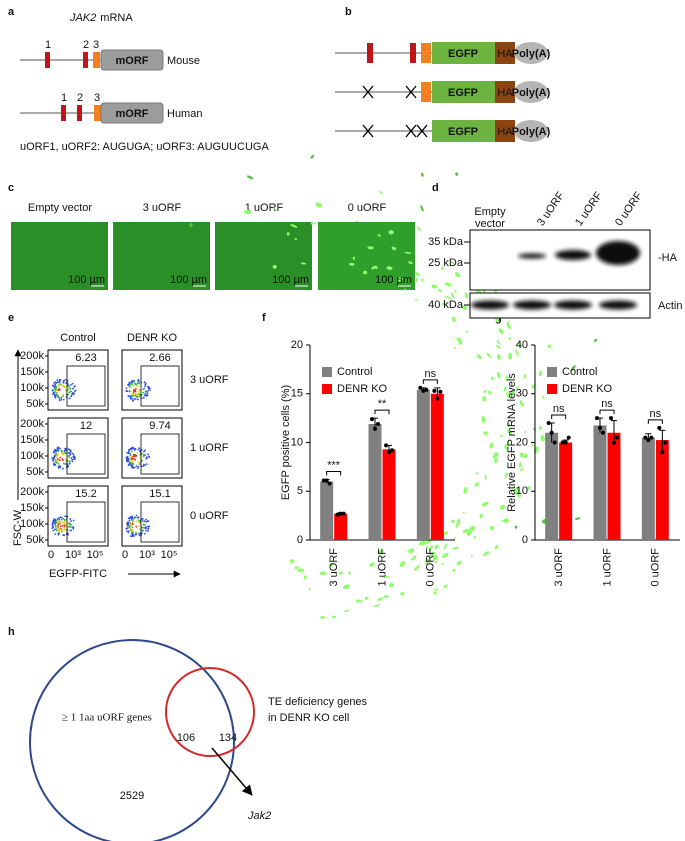  Describe the element at coordinates (184, 114) in the screenshot. I see `species-label: Human` at that location.